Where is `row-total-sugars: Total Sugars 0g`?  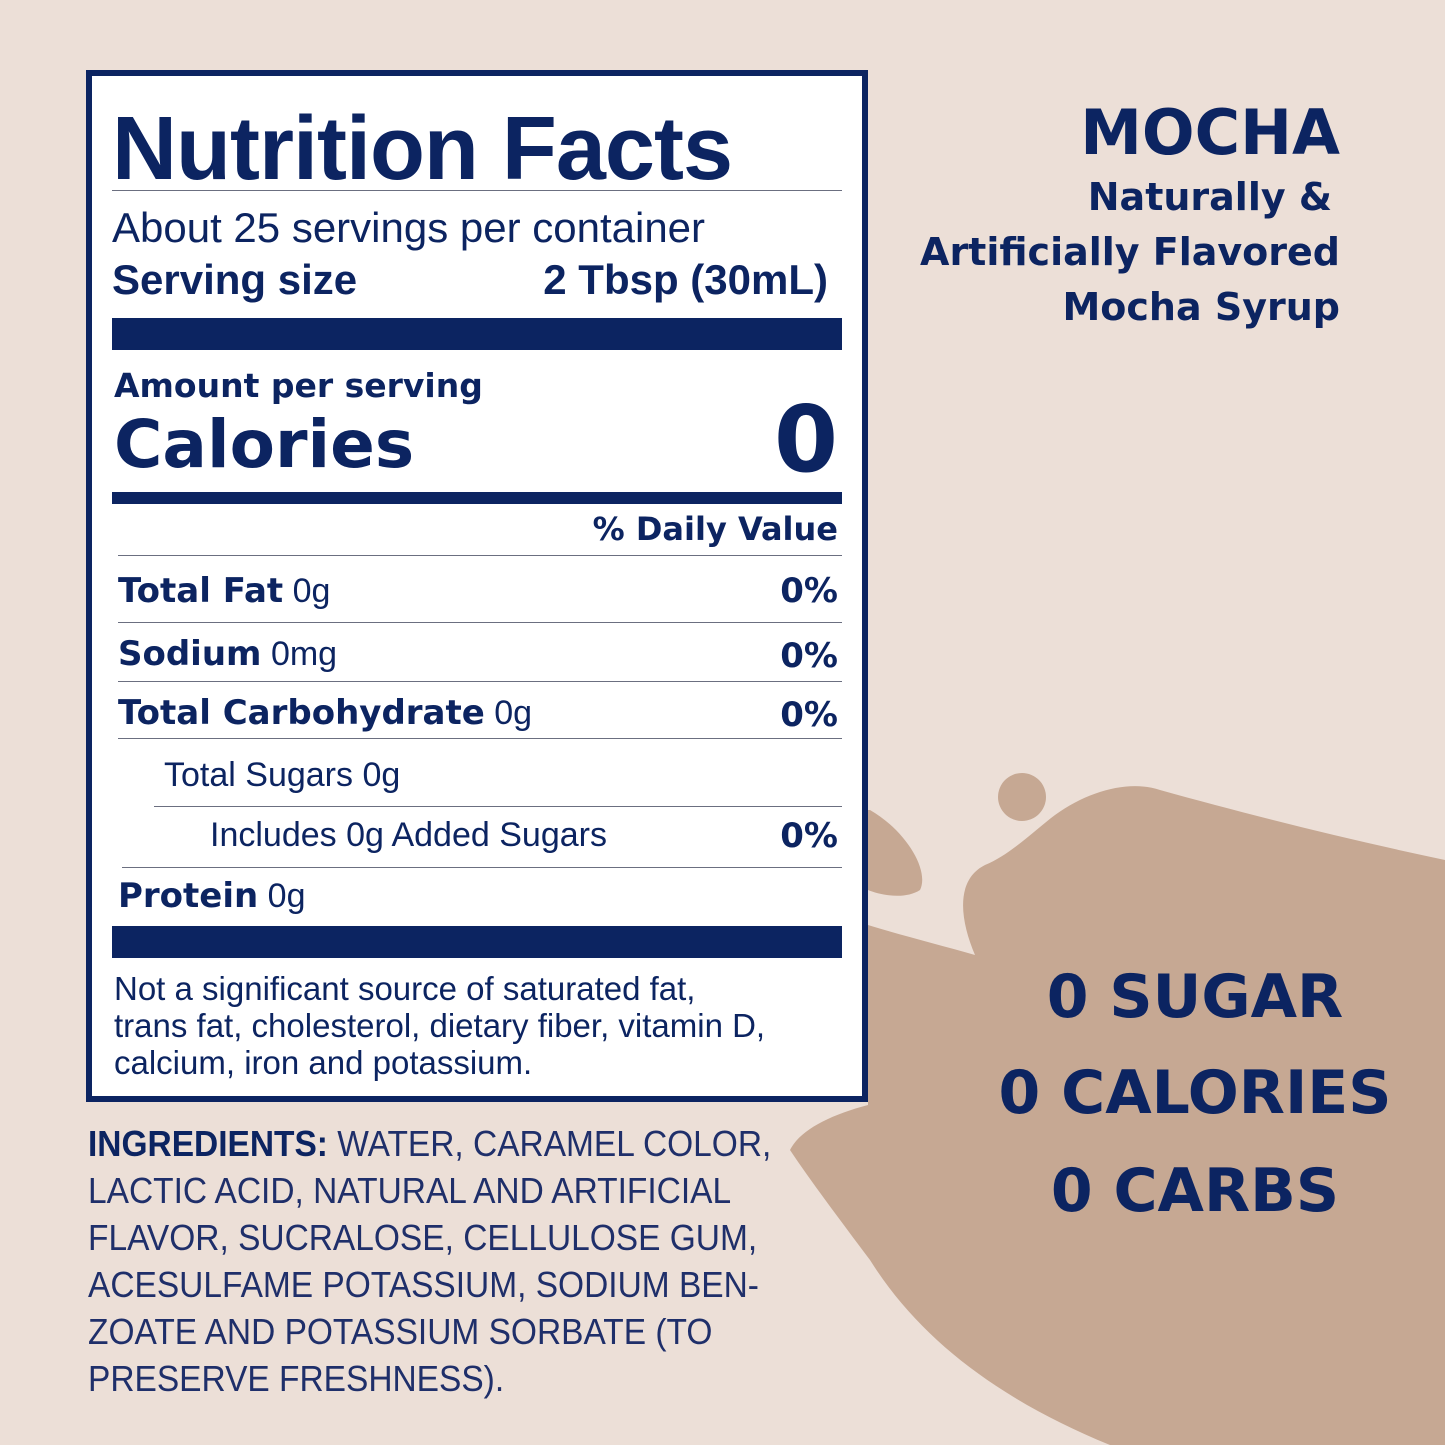
row-total-sugars: Total Sugars 0g is located at coordinates (282, 775).